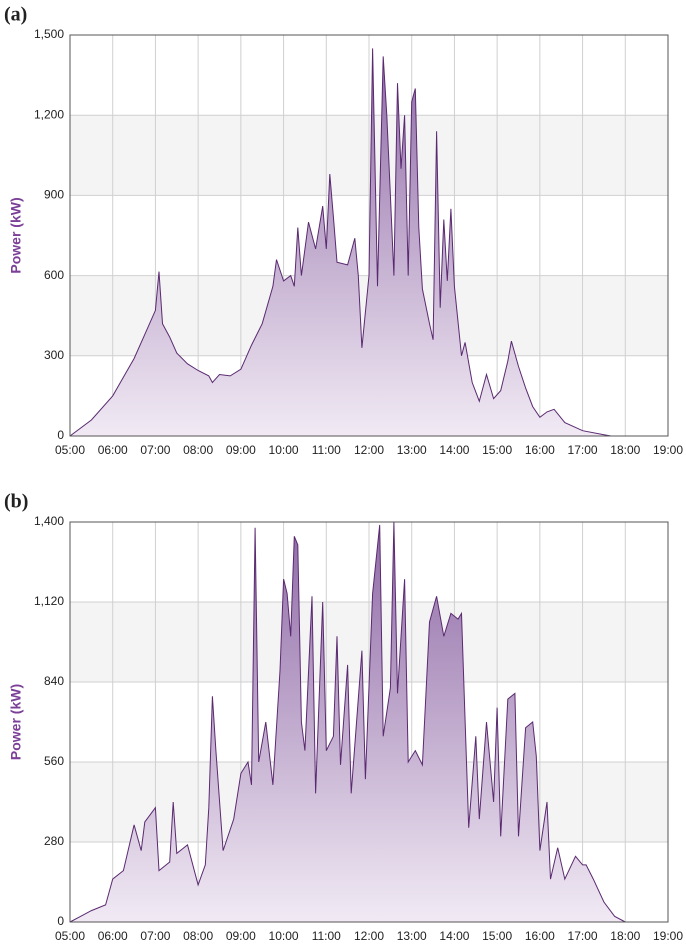 The width and height of the screenshot is (686, 948). I want to click on y-tick-label: 1,120, so click(49, 601).